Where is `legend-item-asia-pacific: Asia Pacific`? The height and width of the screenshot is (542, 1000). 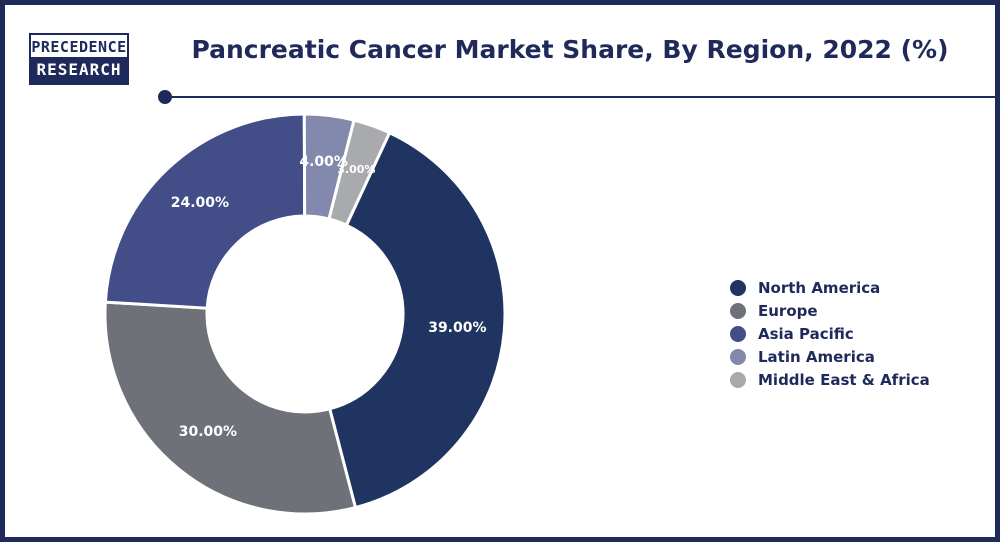 legend-item-asia-pacific: Asia Pacific is located at coordinates (830, 333).